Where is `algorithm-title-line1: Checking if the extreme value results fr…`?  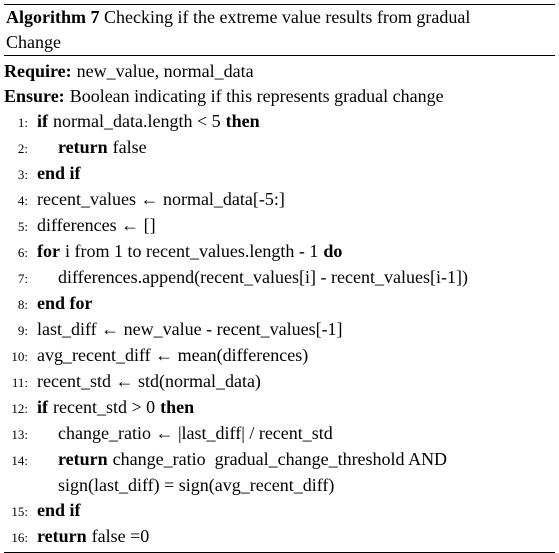 algorithm-title-line1: Checking if the extreme value results fr… is located at coordinates (287, 17).